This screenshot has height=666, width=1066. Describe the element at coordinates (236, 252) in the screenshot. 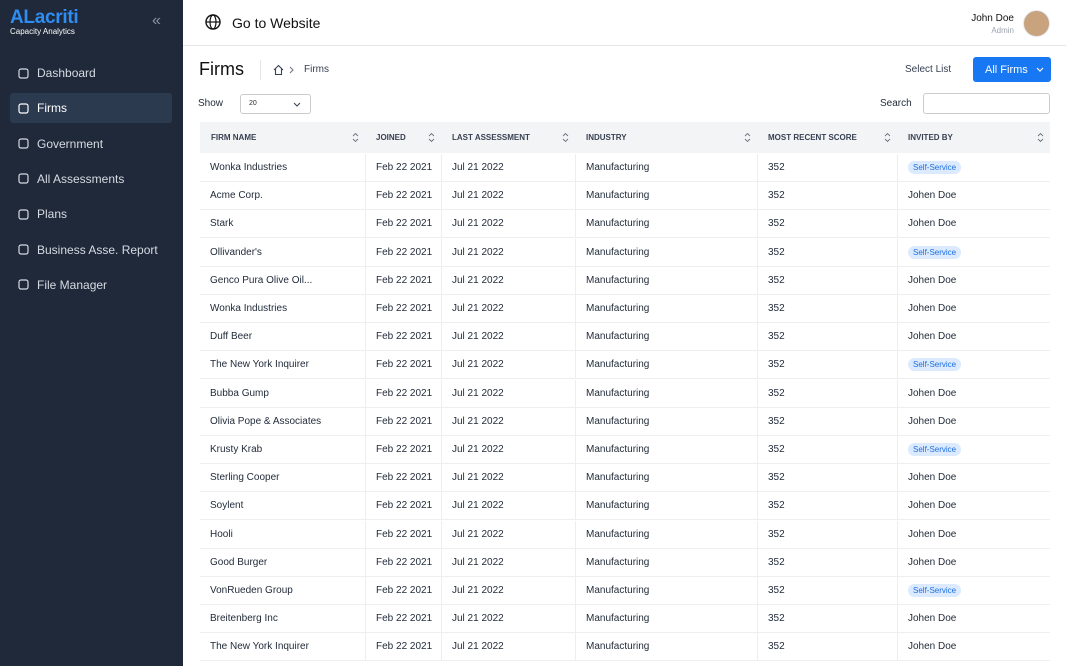

I see `cell-text: Ollivander's` at that location.